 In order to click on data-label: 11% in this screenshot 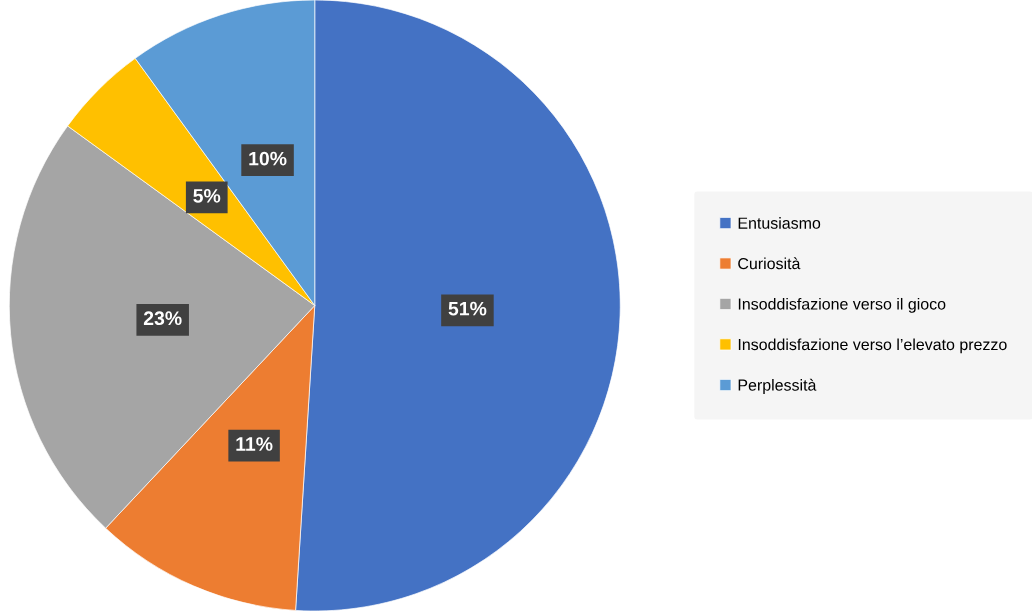, I will do `click(254, 444)`.